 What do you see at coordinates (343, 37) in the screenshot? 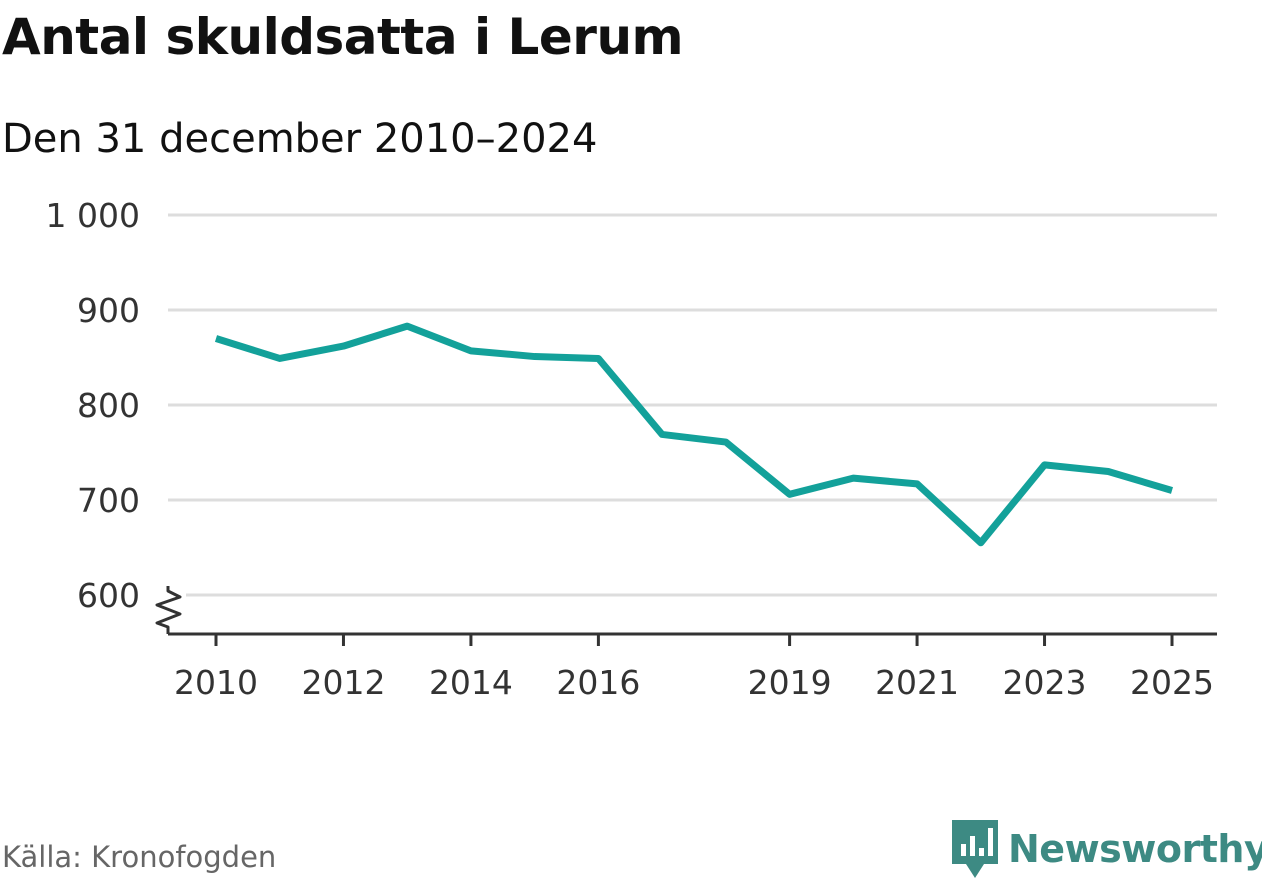
I see `chart-title: Antal skuldsatta i Lerum` at bounding box center [343, 37].